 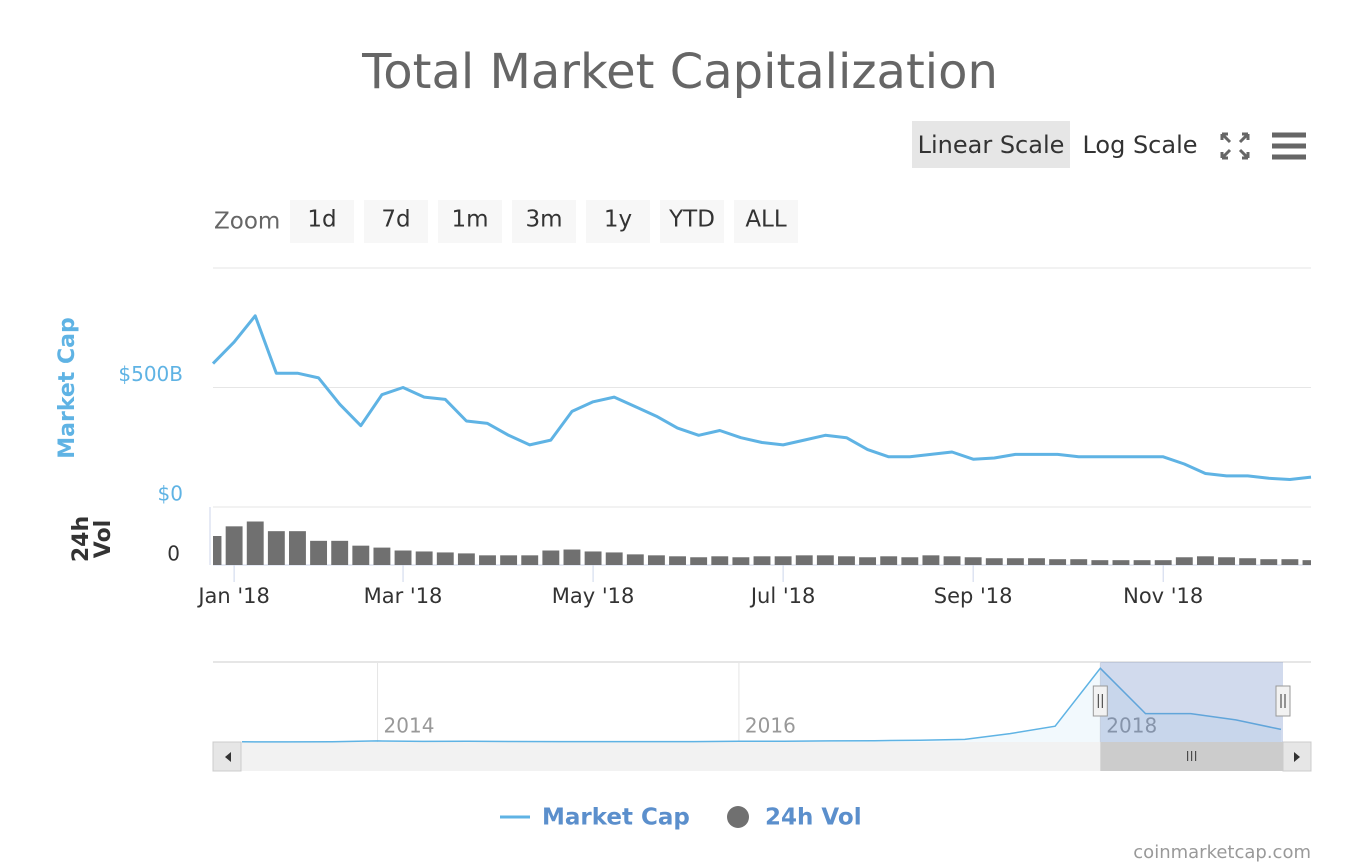 I want to click on zoom-button: YTD, so click(x=691, y=220).